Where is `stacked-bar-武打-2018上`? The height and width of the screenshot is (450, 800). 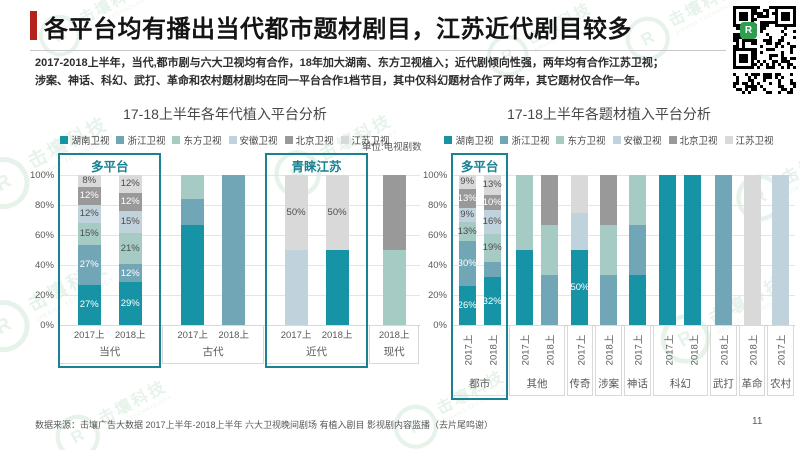 stacked-bar-武打-2018上 is located at coordinates (723, 250).